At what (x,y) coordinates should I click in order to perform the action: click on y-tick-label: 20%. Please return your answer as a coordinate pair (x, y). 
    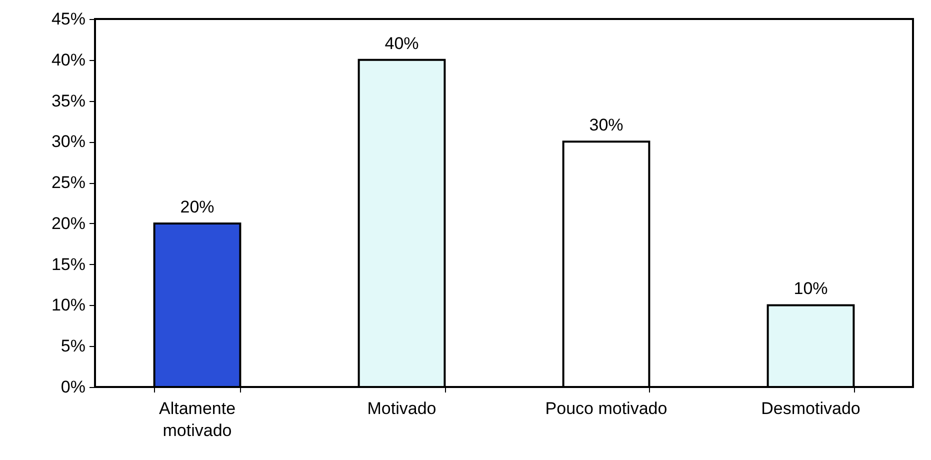
    Looking at the image, I should click on (68, 223).